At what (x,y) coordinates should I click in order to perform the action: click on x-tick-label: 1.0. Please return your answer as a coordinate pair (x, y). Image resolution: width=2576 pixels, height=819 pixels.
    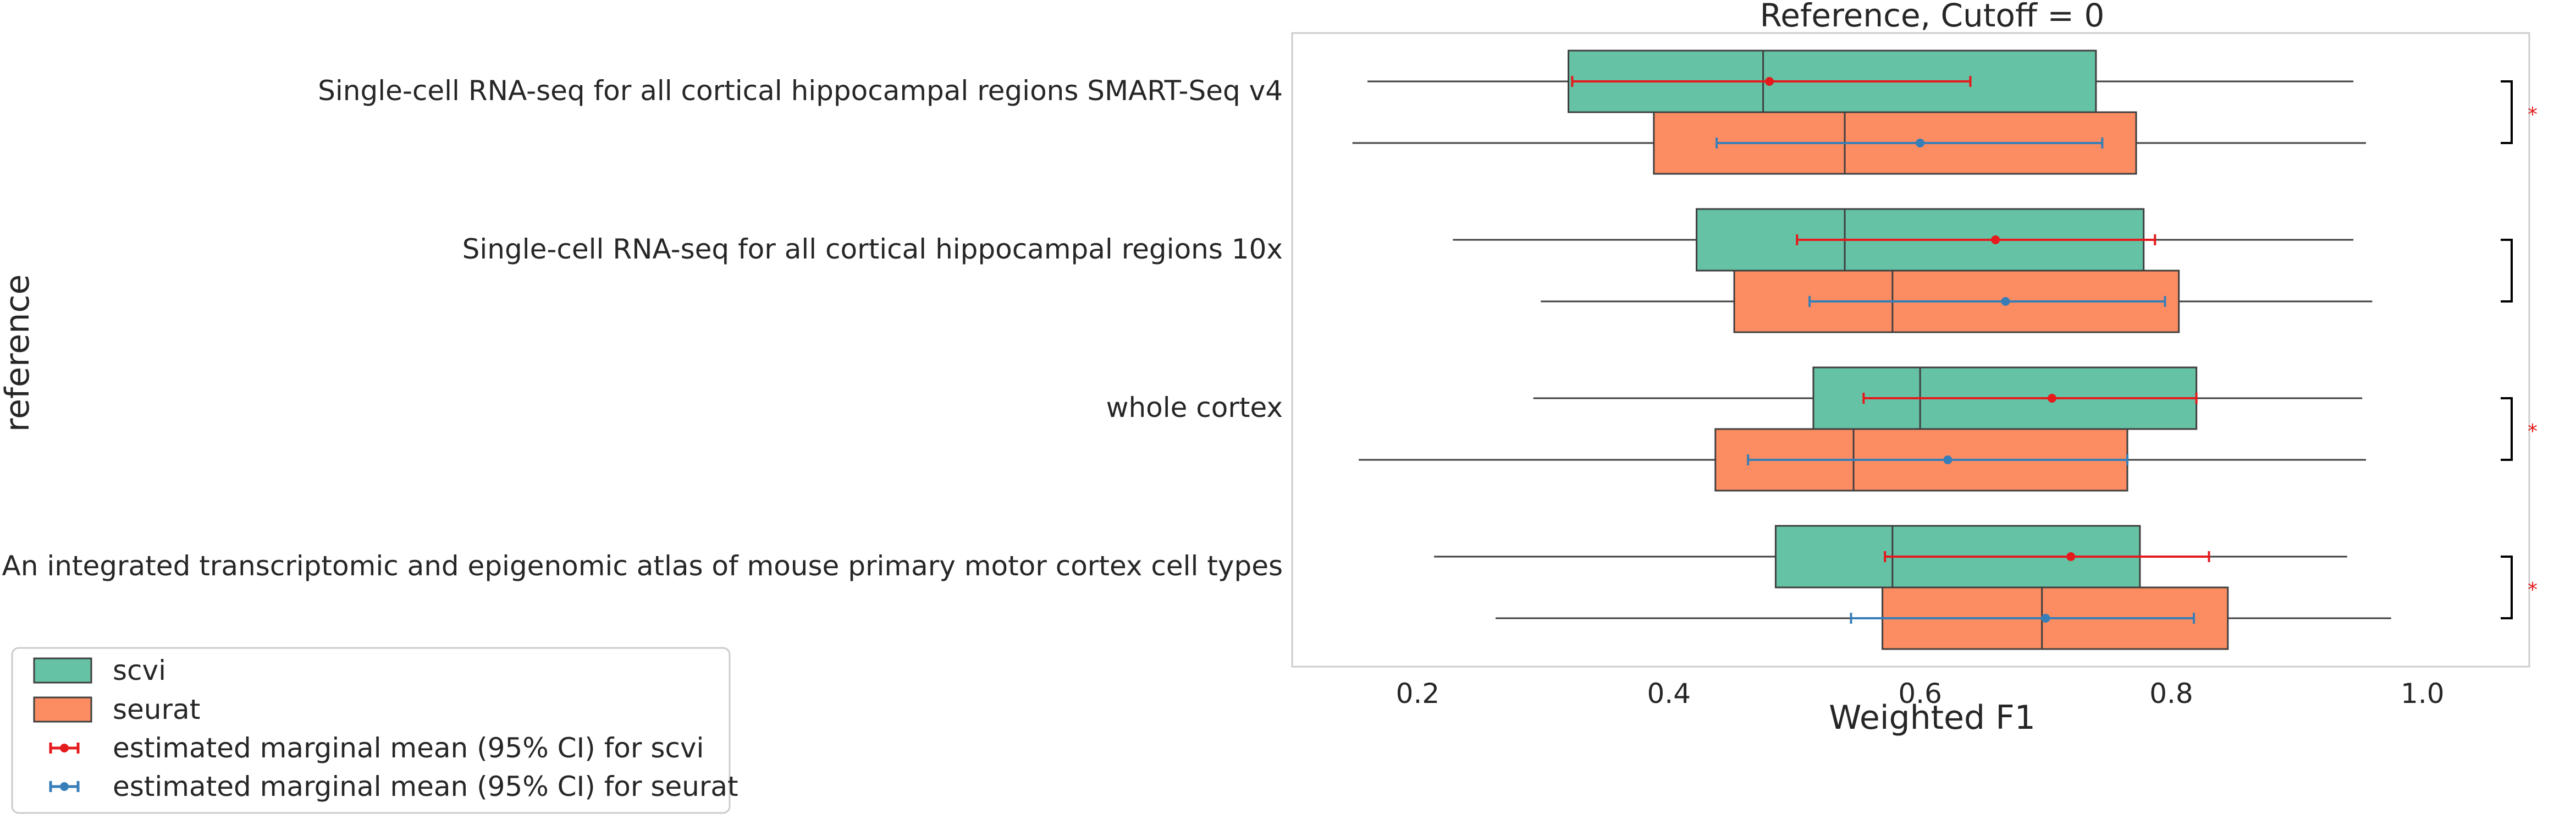
    Looking at the image, I should click on (2423, 694).